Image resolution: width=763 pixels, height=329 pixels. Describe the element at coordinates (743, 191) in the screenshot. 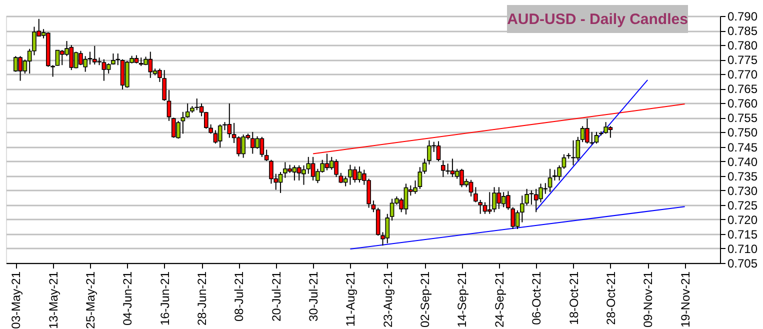

I see `y-tick-label: 0.730` at that location.